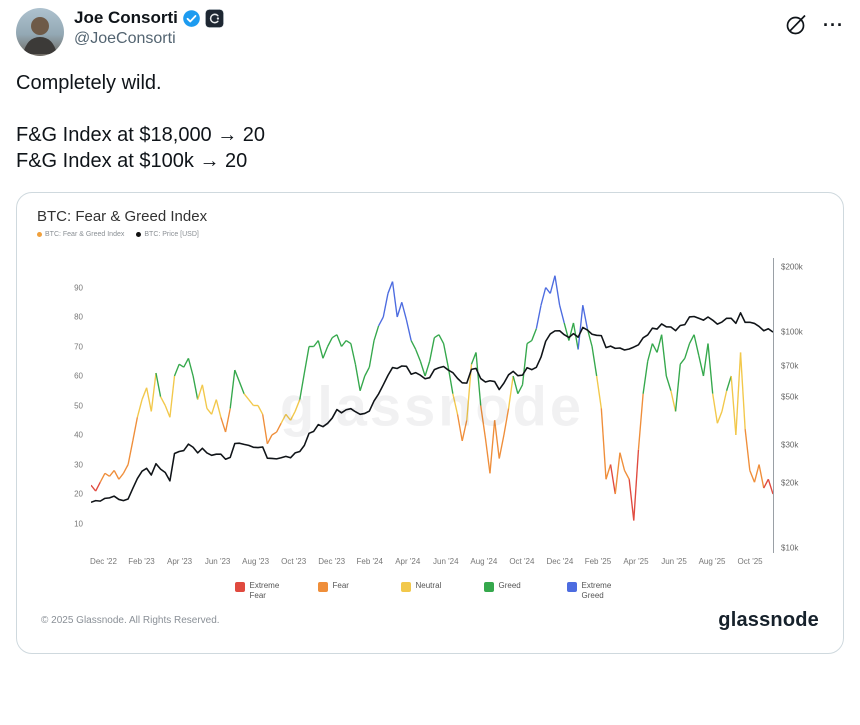  What do you see at coordinates (790, 365) in the screenshot?
I see `right-axis-tick: $70k` at bounding box center [790, 365].